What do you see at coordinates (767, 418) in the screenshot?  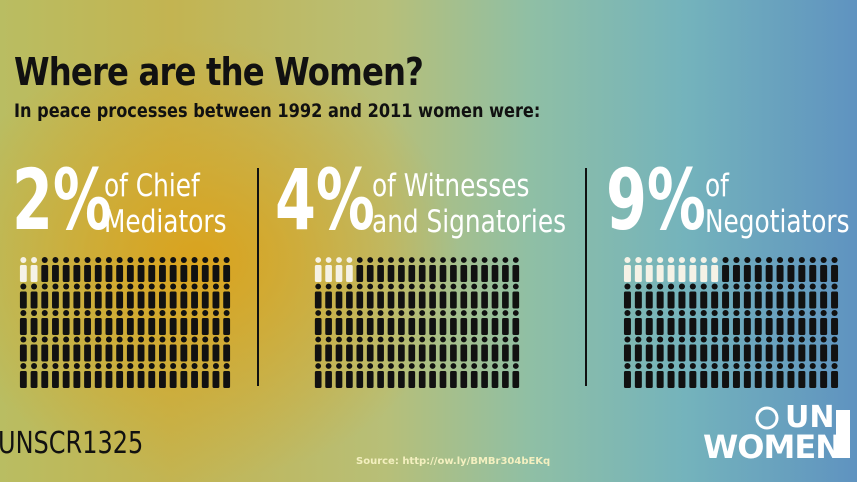 I see `un-emblem` at bounding box center [767, 418].